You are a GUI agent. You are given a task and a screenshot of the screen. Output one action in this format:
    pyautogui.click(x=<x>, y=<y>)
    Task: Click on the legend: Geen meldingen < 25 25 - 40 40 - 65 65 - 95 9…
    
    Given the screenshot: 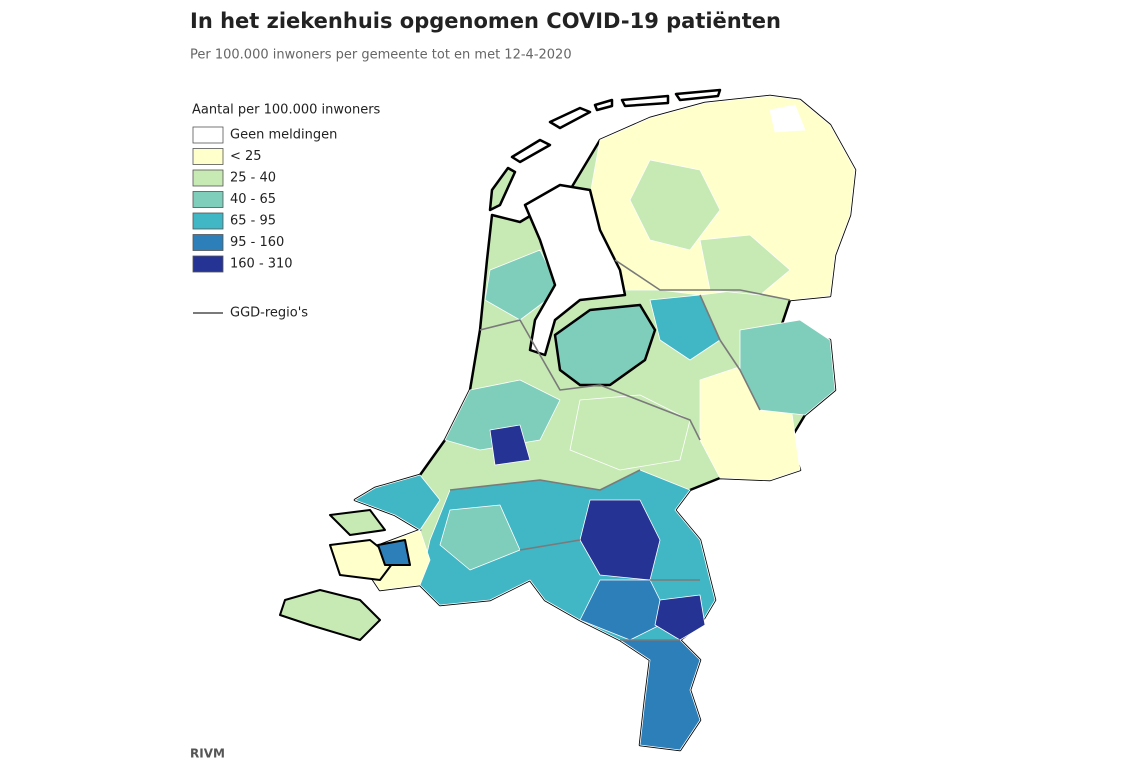 What is the action you would take?
    pyautogui.click(x=264, y=199)
    